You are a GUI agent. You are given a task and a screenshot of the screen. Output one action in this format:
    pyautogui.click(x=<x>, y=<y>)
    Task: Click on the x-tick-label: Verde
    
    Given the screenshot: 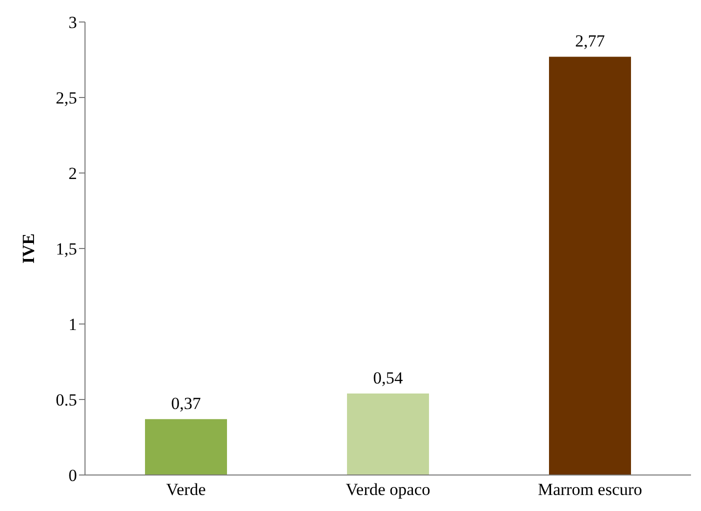 What is the action you would take?
    pyautogui.click(x=186, y=490)
    